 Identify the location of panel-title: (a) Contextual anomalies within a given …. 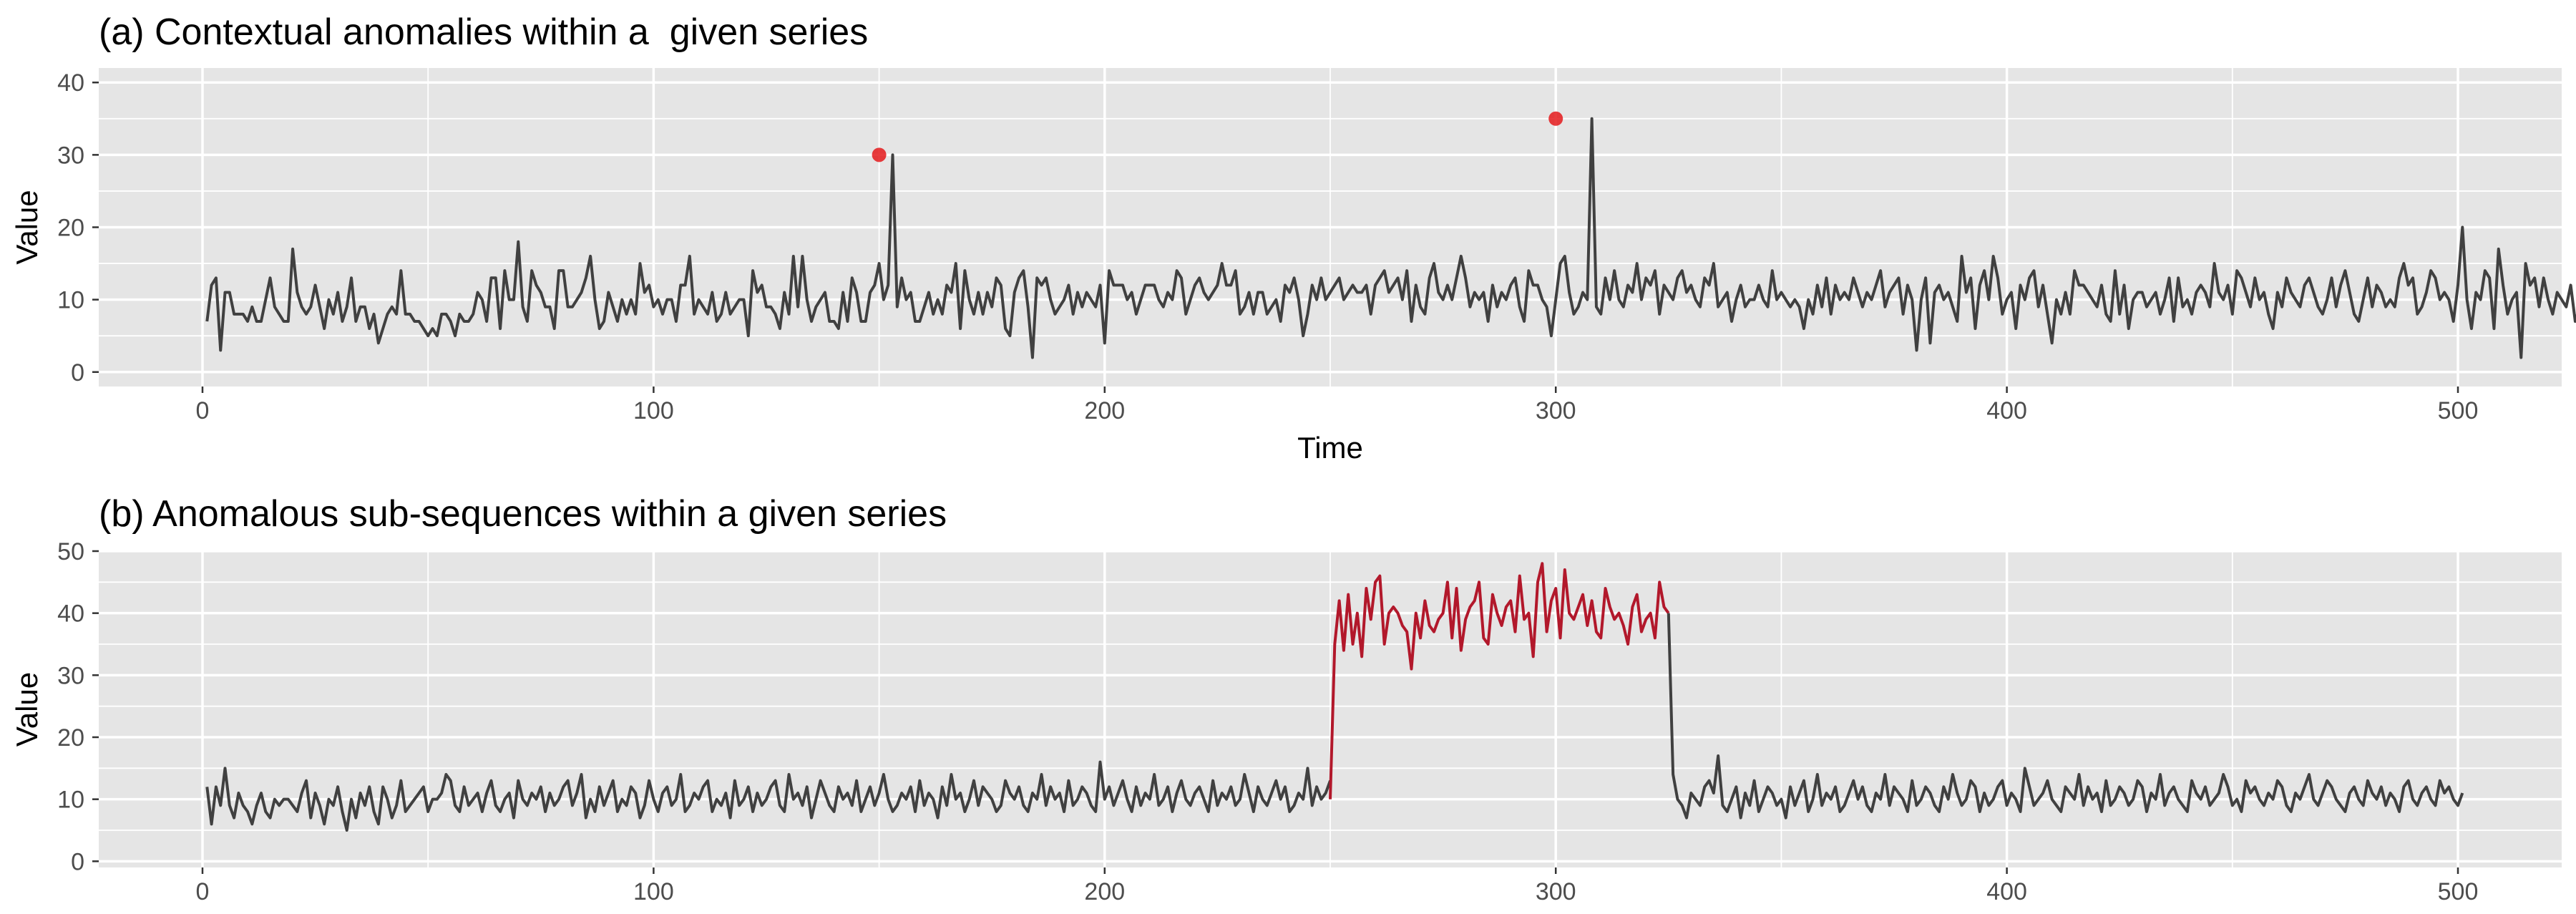
(483, 32).